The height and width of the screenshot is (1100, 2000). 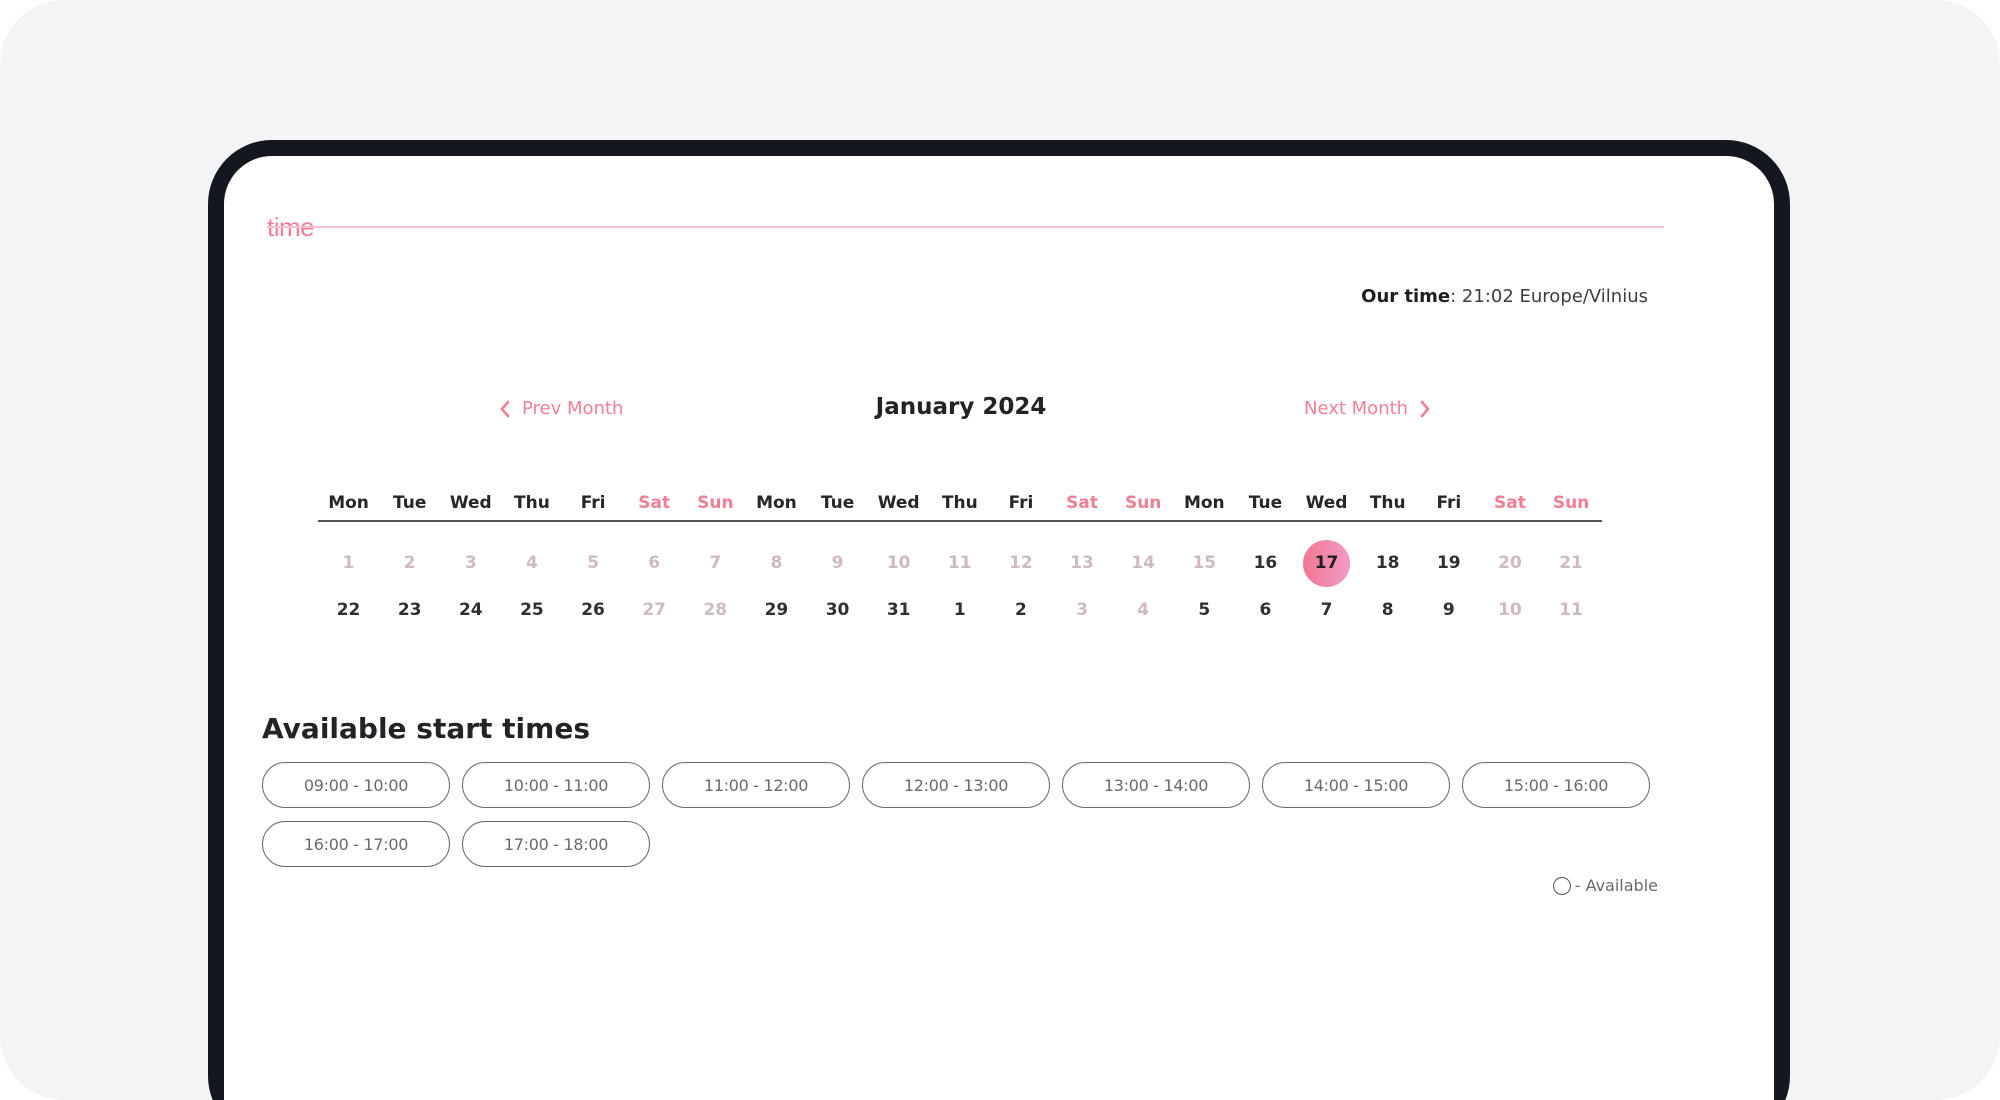 I want to click on day-number: 14, so click(x=1143, y=563).